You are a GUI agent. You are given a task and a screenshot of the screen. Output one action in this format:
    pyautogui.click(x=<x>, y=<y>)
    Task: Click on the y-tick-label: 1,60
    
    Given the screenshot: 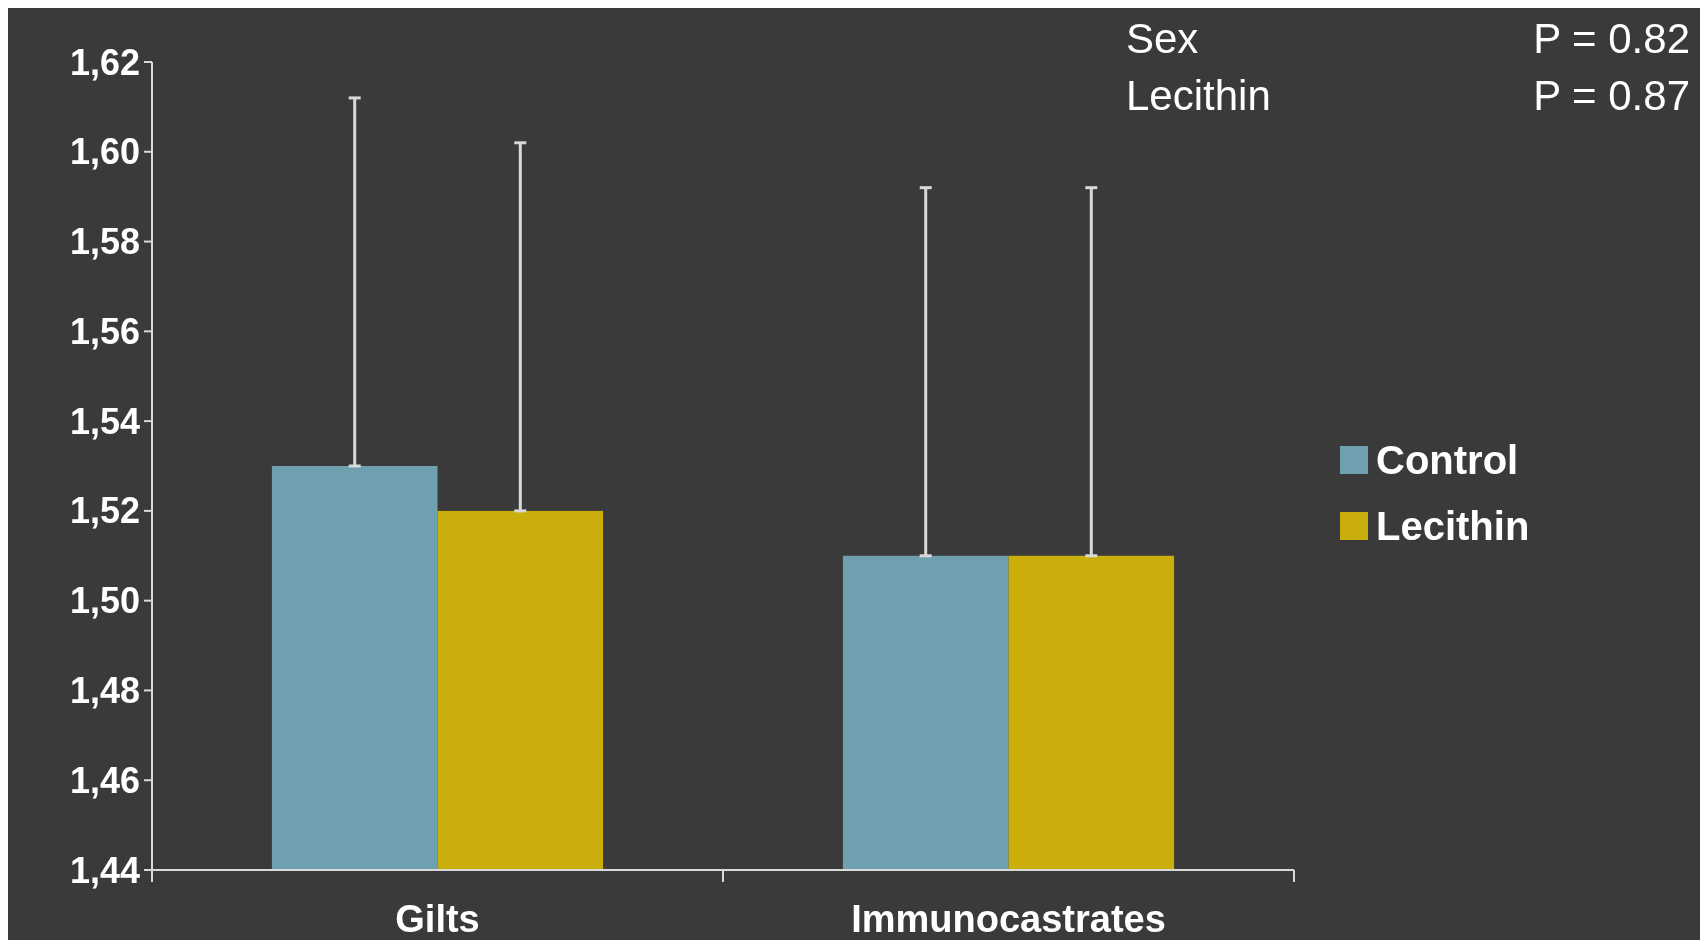 What is the action you would take?
    pyautogui.click(x=104, y=152)
    